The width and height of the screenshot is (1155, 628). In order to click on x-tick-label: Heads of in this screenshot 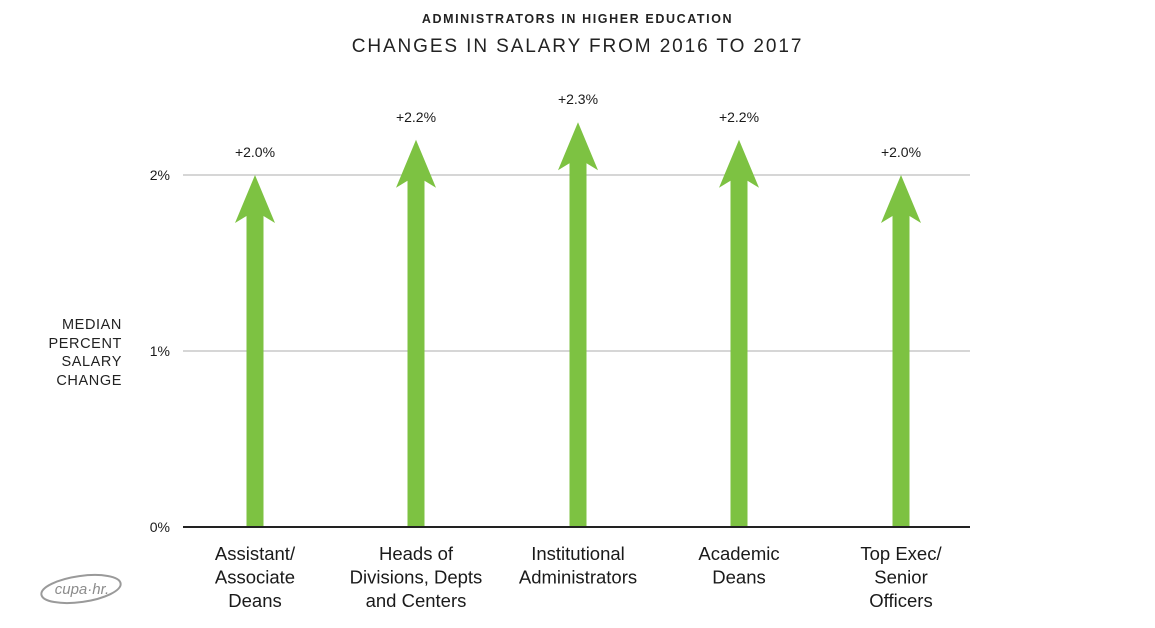, I will do `click(416, 553)`.